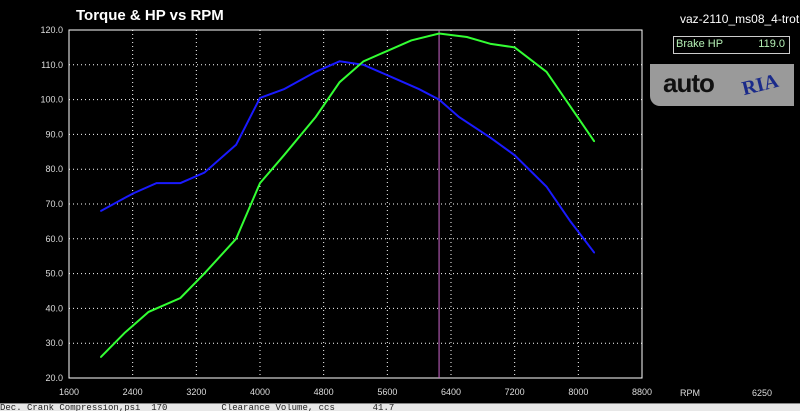 This screenshot has width=800, height=411. Describe the element at coordinates (54, 134) in the screenshot. I see `y-tick-label: 90.0` at that location.